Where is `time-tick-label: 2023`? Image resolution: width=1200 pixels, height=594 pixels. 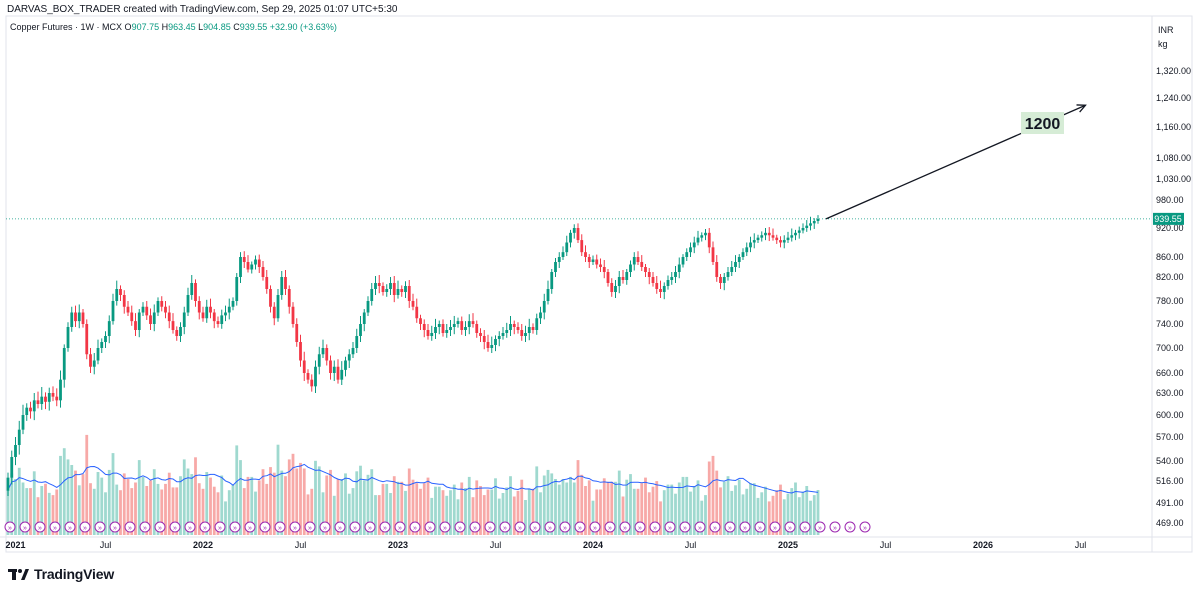 time-tick-label: 2023 is located at coordinates (398, 545).